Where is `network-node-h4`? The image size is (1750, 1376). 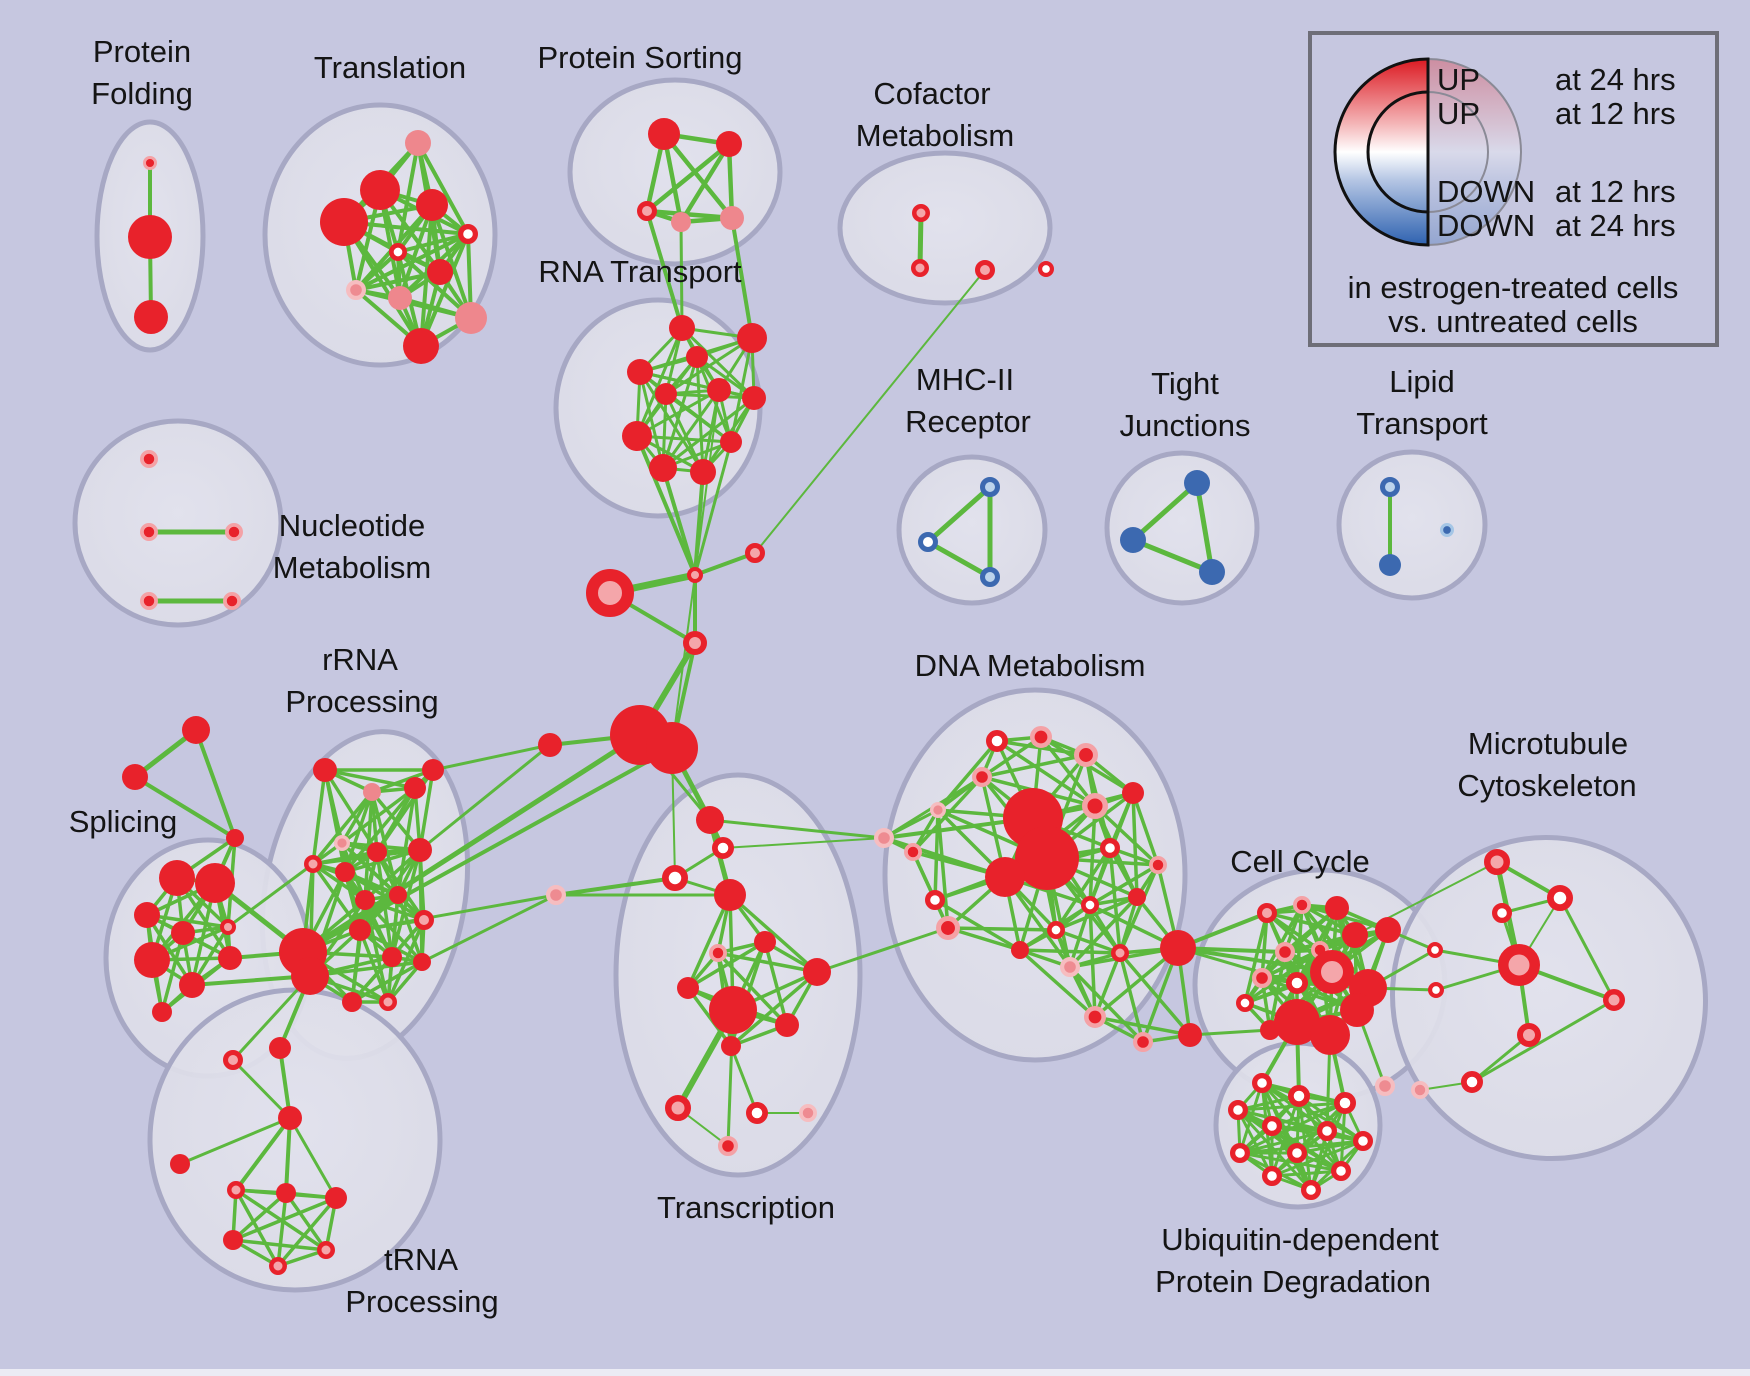
network-node-h4 is located at coordinates (695, 643).